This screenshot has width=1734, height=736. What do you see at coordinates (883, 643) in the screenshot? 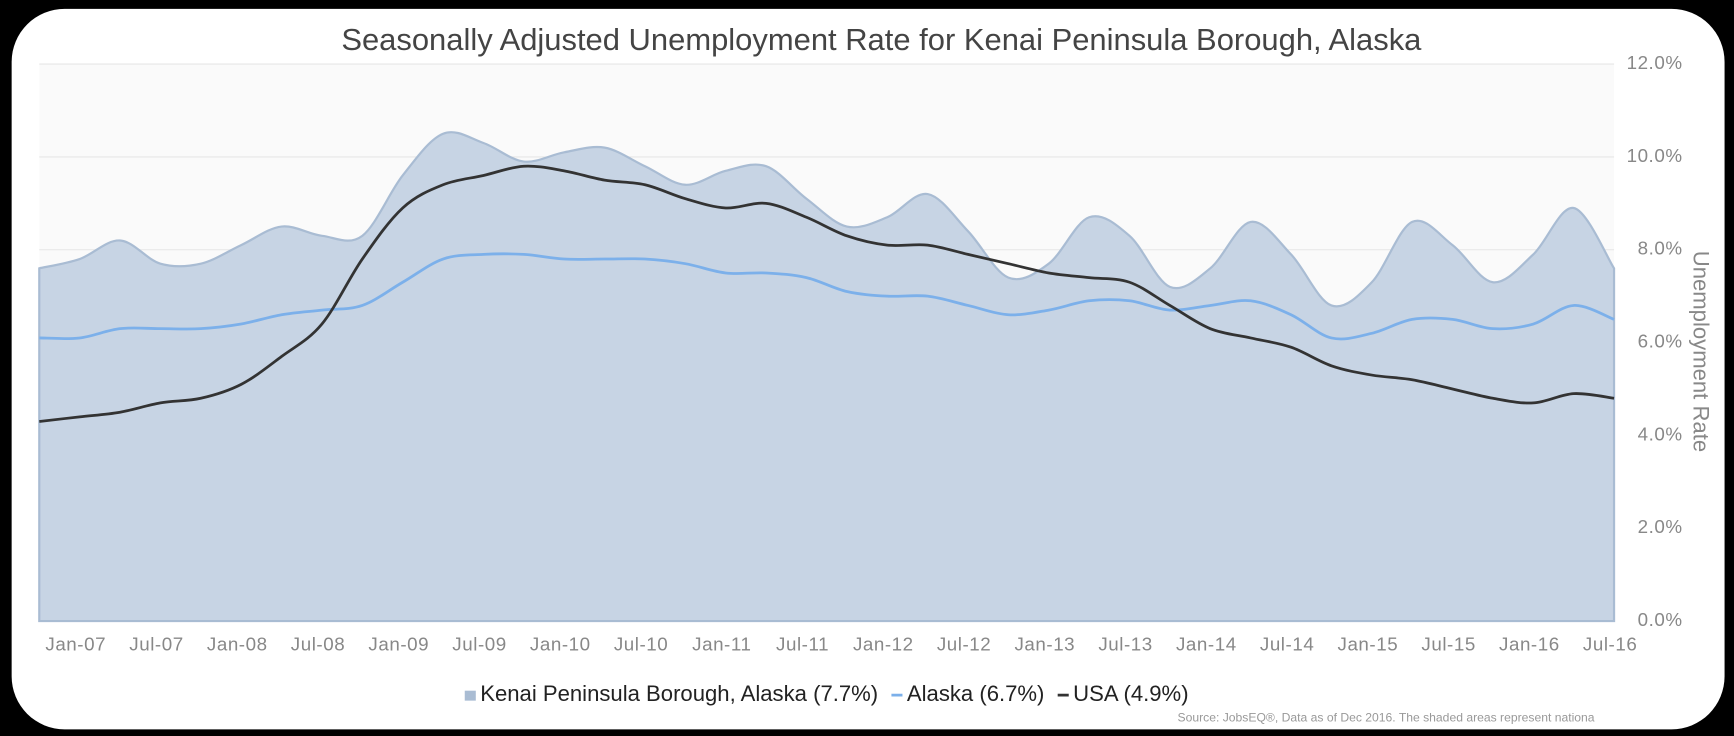
I see `x-tick-label: Jan-12` at bounding box center [883, 643].